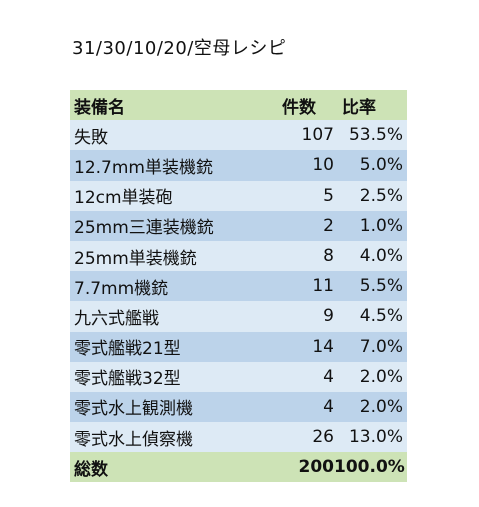  I want to click on cell-count: 10, so click(323, 165).